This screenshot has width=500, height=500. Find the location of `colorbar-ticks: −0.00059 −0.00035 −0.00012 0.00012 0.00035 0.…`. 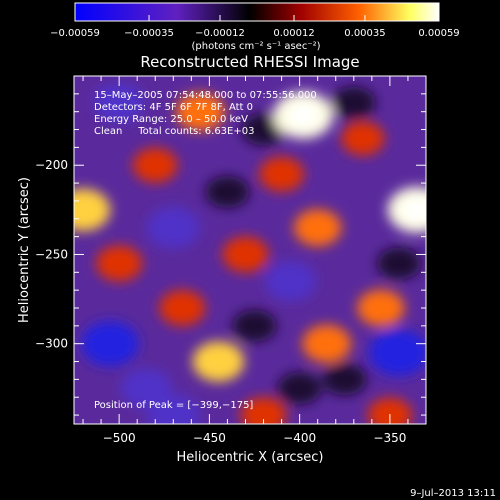

colorbar-ticks: −0.00059 −0.00035 −0.00012 0.00012 0.00035 0.… is located at coordinates (255, 27).